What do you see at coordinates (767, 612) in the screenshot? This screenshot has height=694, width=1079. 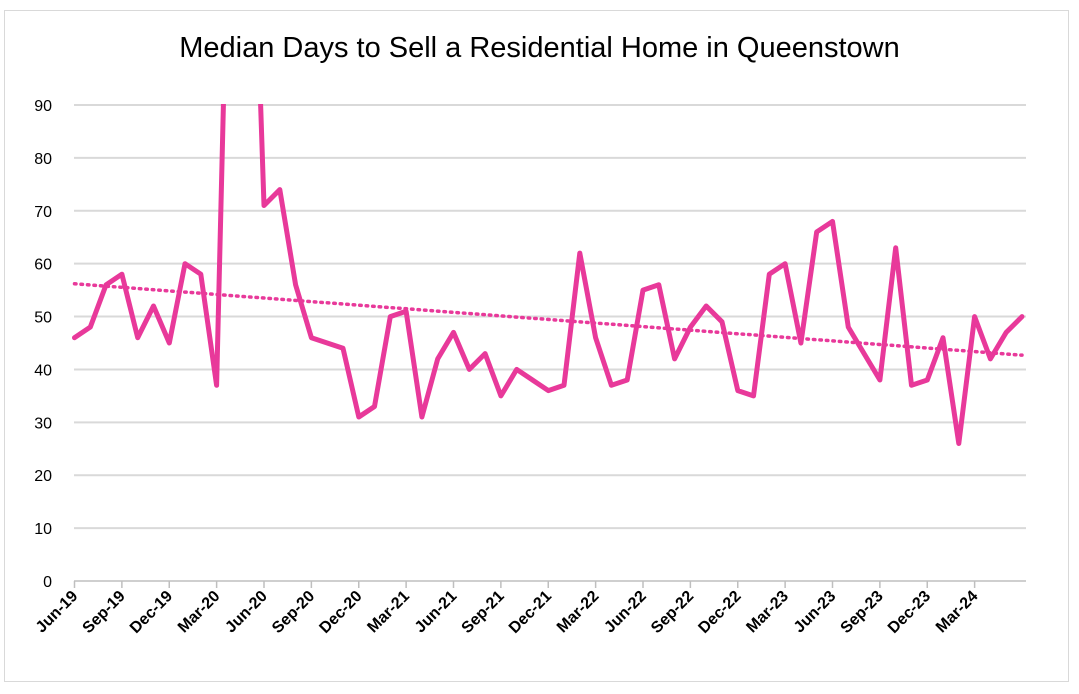 I see `x-tick-label: Mar-23` at bounding box center [767, 612].